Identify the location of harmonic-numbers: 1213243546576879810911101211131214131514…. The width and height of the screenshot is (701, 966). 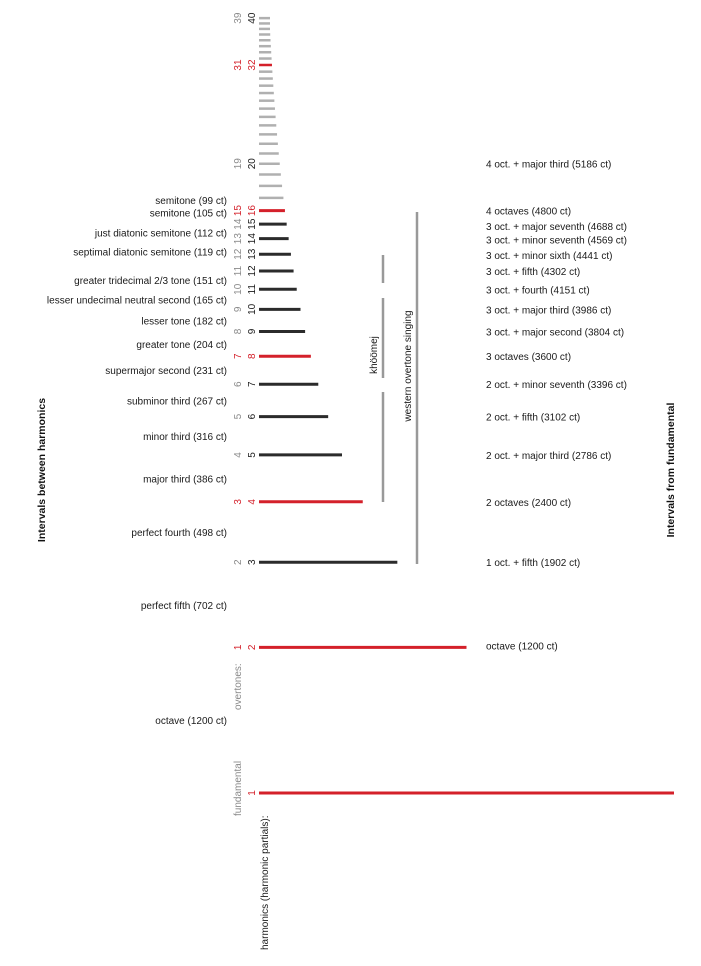
(245, 404).